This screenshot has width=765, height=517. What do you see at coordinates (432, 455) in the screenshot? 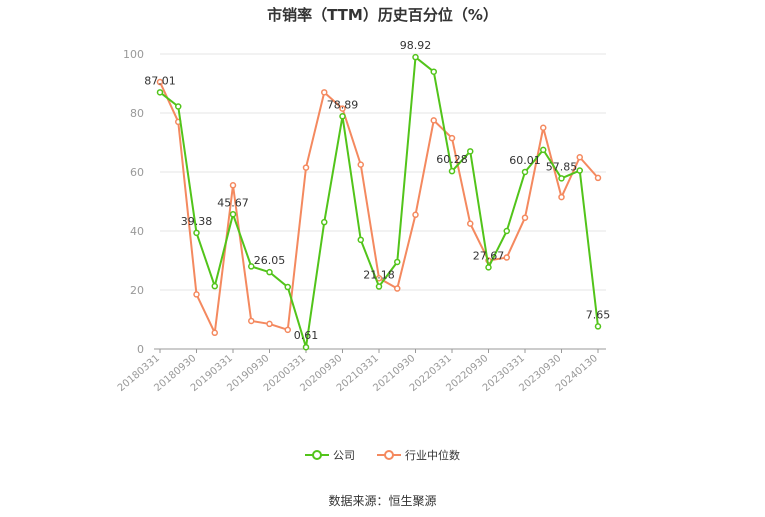
I see `legend-industry-label: 行业中位数` at bounding box center [432, 455].